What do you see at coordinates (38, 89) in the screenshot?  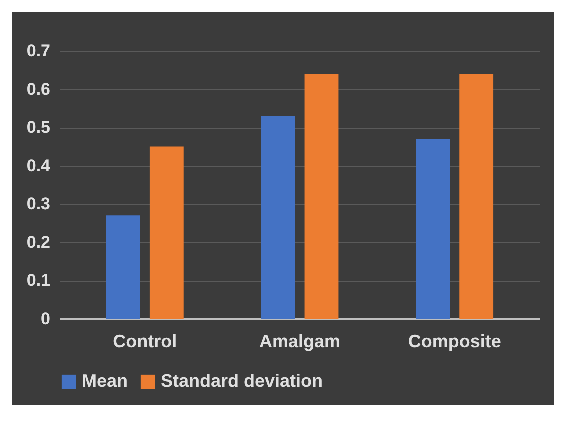 I see `y-tick-label: 0.6` at bounding box center [38, 89].